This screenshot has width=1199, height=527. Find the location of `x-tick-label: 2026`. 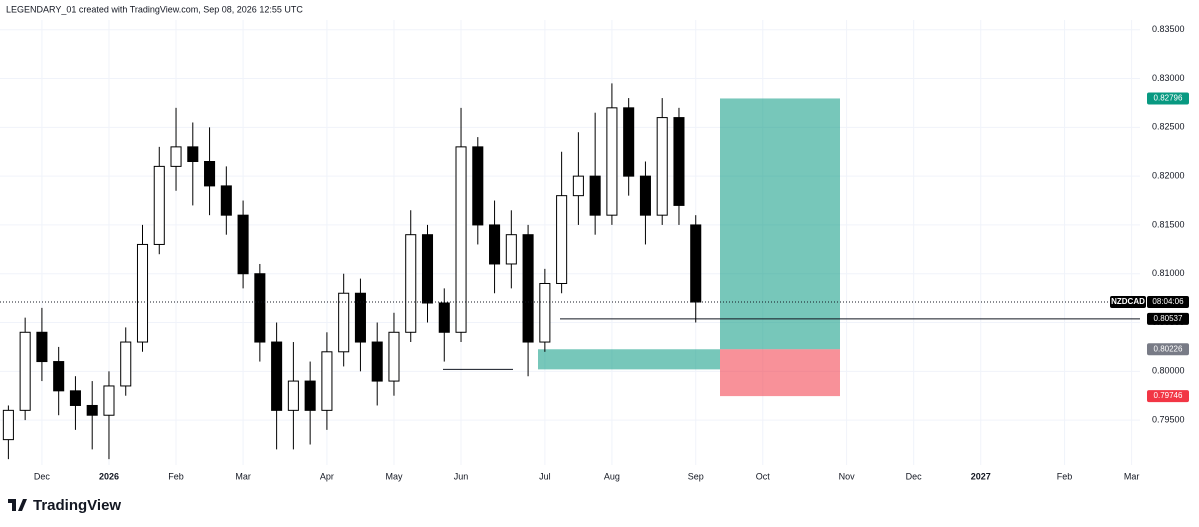

x-tick-label: 2026 is located at coordinates (109, 476).